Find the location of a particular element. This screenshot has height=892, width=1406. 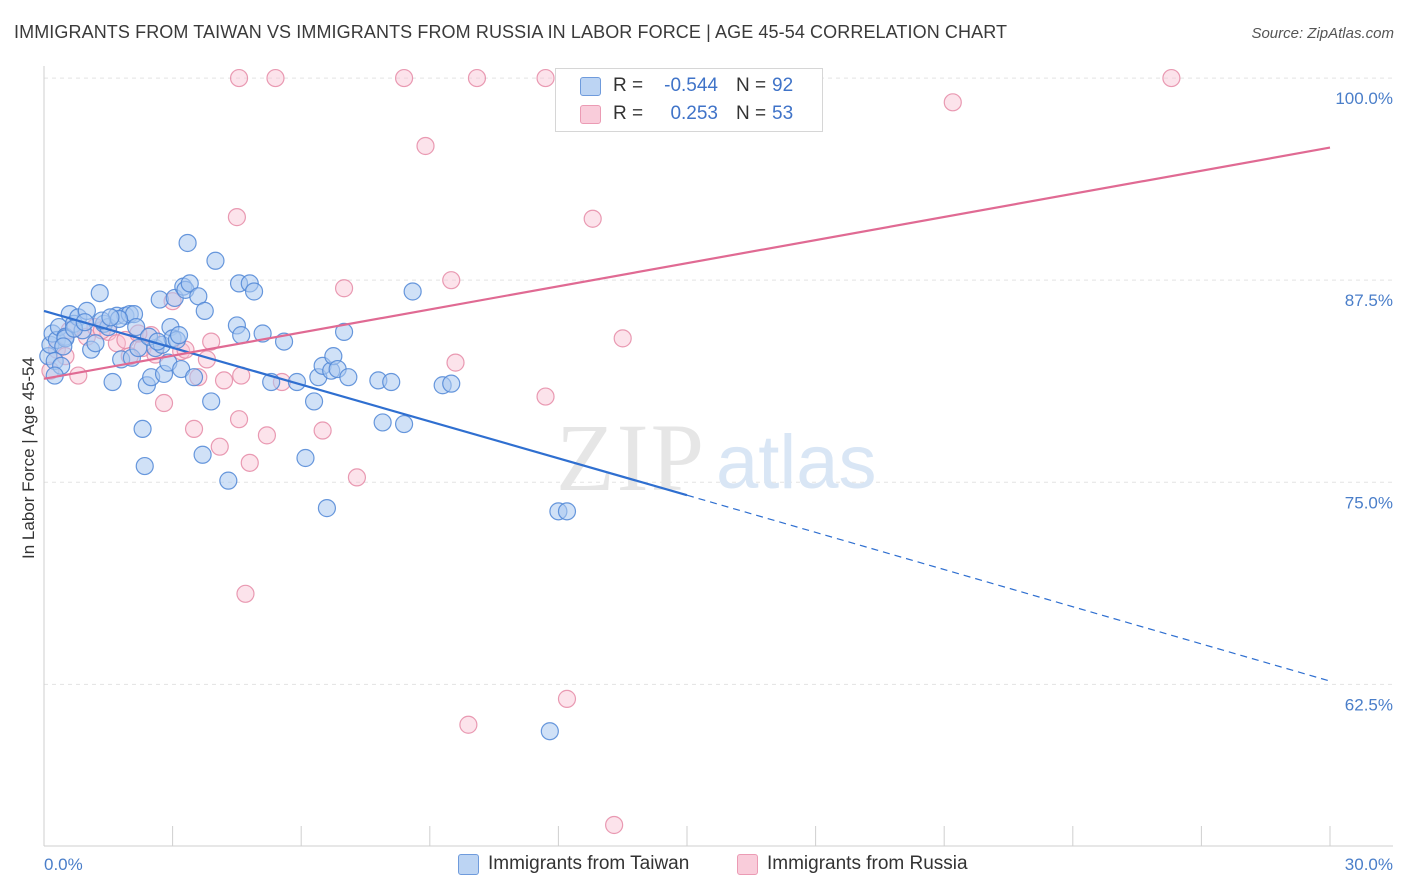

taiwan-trendline is located at coordinates (365, 403).